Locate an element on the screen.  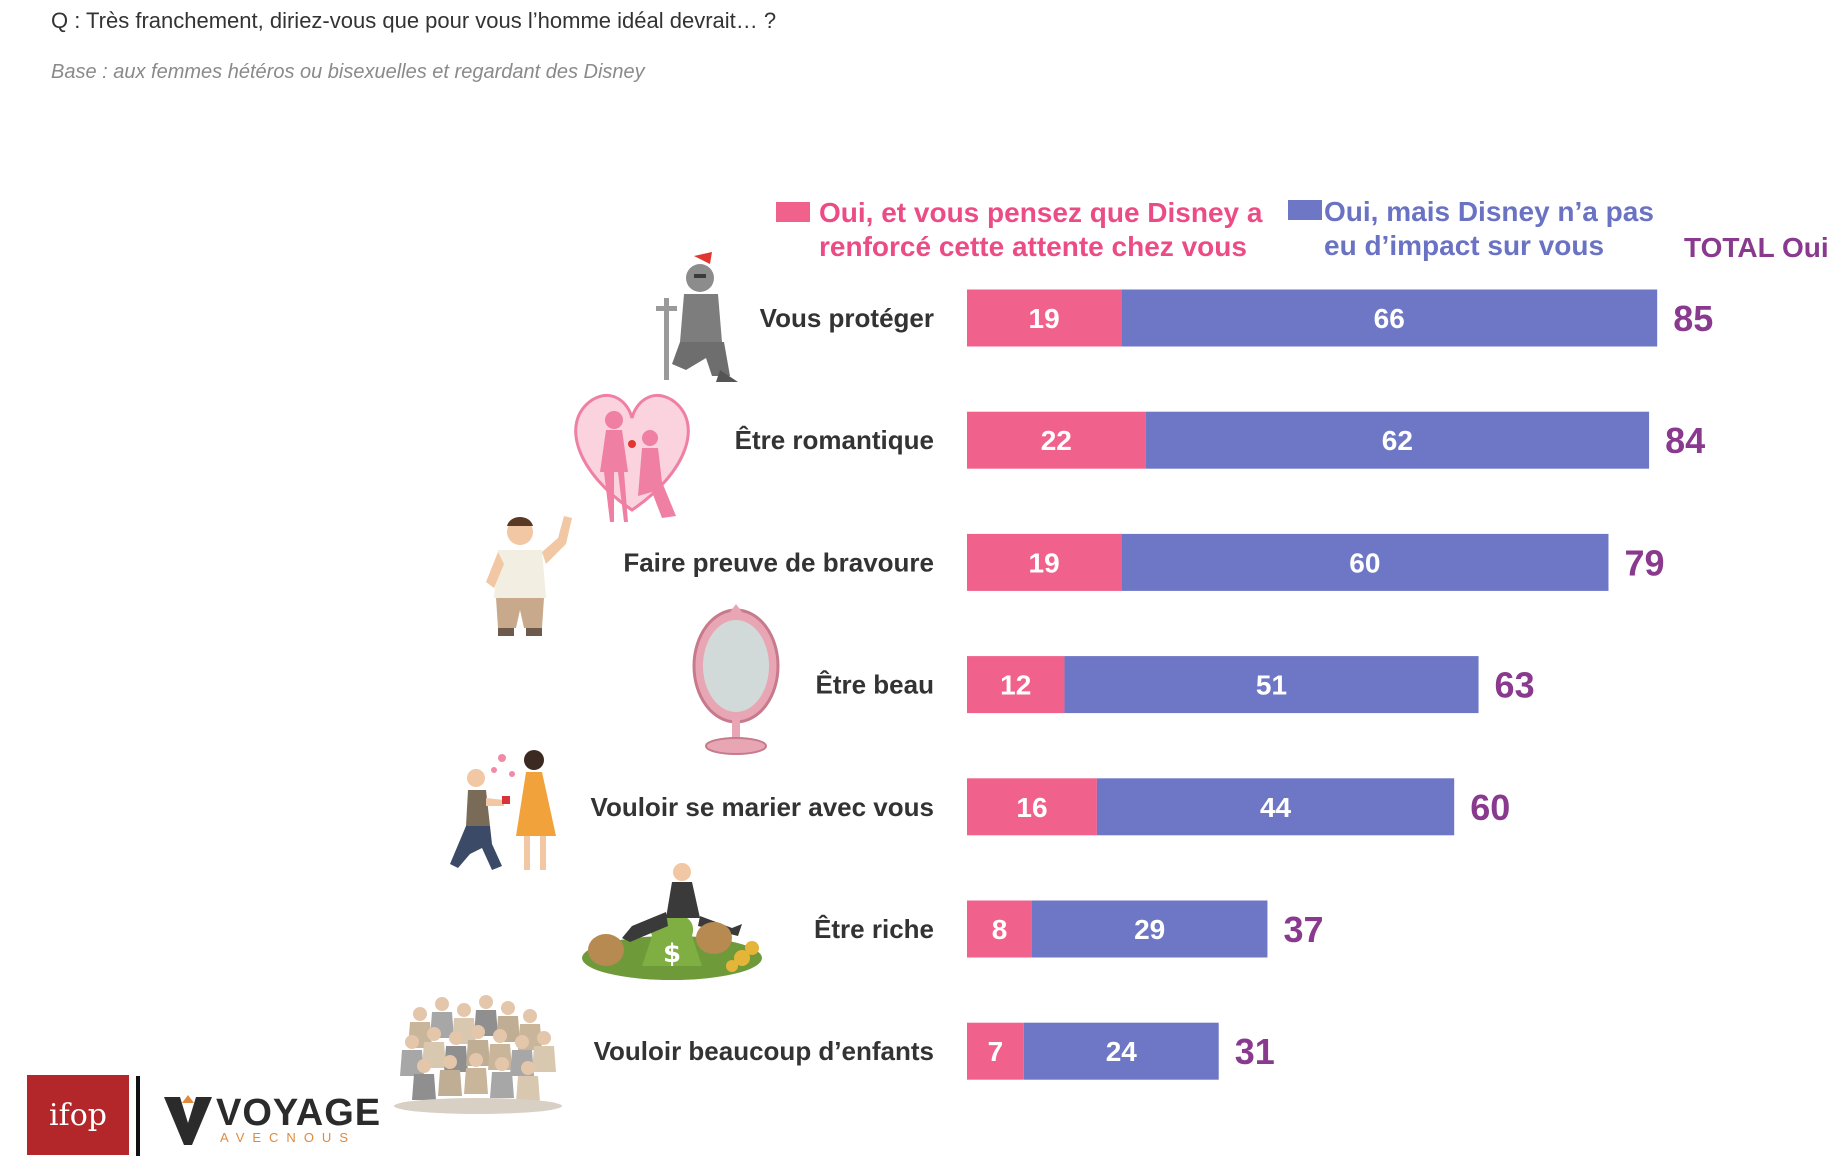
voyage-v-icon is located at coordinates (188, 1120).